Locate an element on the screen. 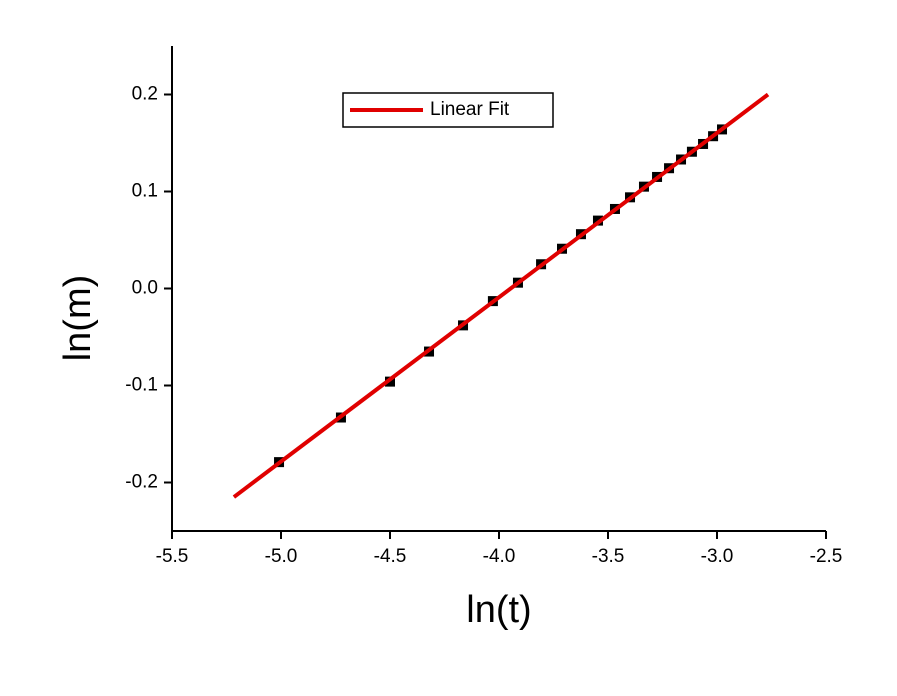 This screenshot has width=897, height=696. y-tick-label: -0.2 is located at coordinates (141, 482).